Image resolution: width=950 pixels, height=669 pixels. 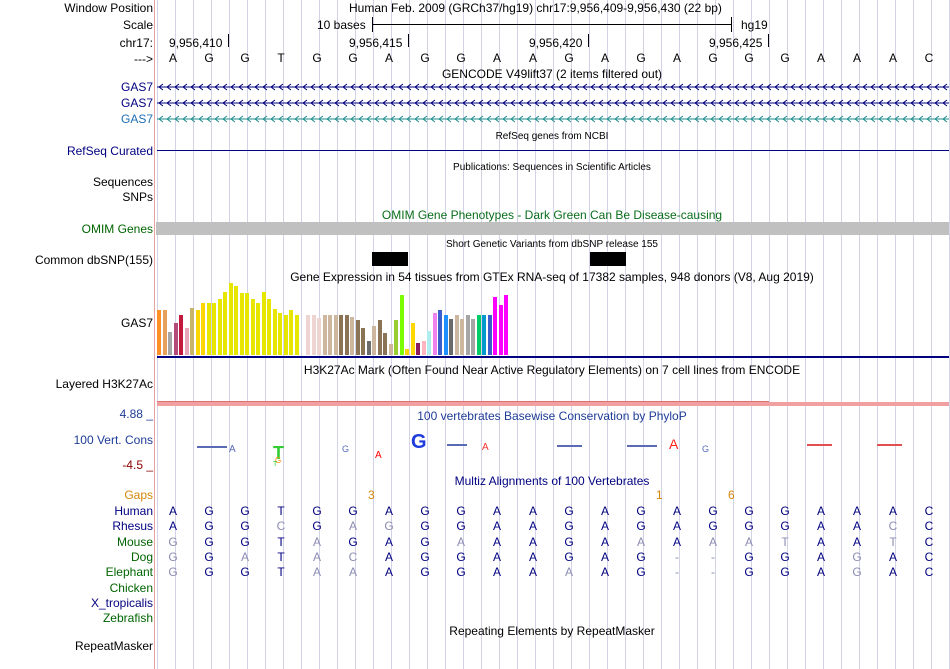 I want to click on omim-phenotype-bar, so click(x=552, y=228).